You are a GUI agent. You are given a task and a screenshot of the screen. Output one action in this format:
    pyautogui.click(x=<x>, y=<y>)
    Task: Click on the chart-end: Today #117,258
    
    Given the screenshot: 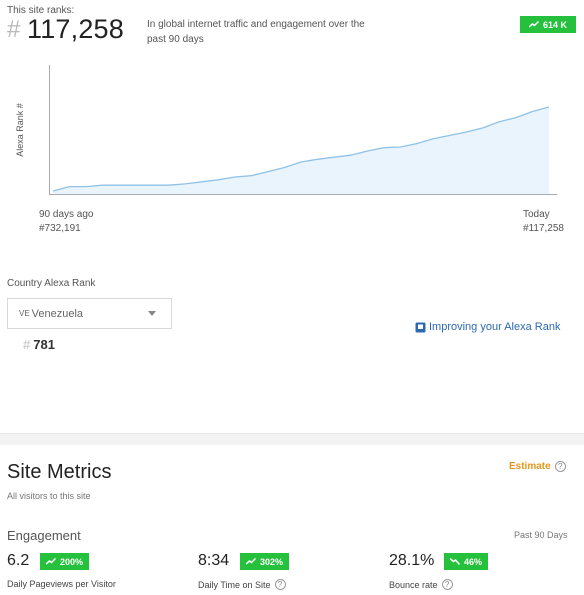 What is the action you would take?
    pyautogui.click(x=543, y=222)
    